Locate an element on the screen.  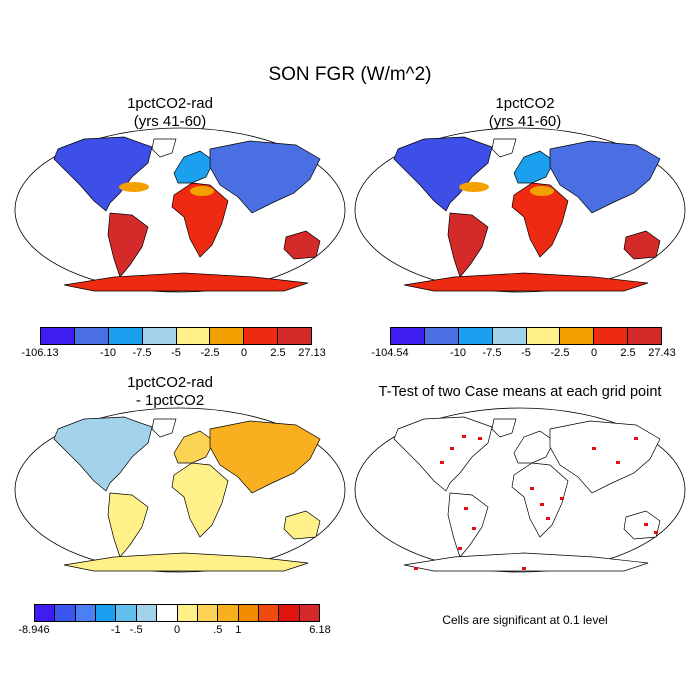
panel-1-title: 1pctCO2-rad (yrs 41-60) is located at coordinates (170, 112).